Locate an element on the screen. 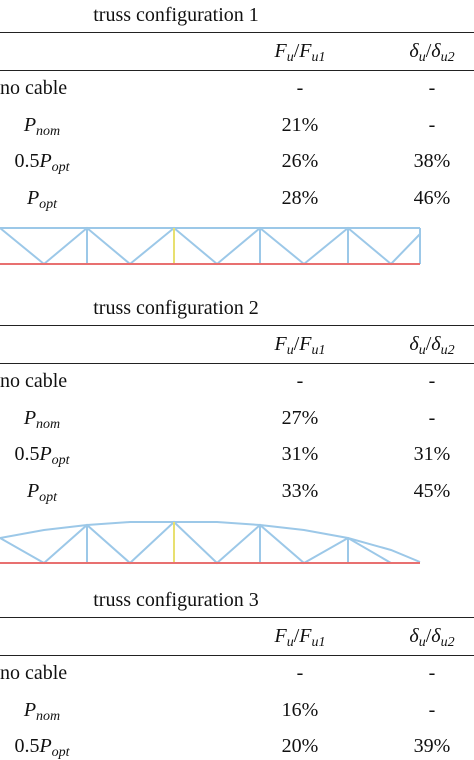 The width and height of the screenshot is (474, 760). cell-value: 39% is located at coordinates (432, 746).